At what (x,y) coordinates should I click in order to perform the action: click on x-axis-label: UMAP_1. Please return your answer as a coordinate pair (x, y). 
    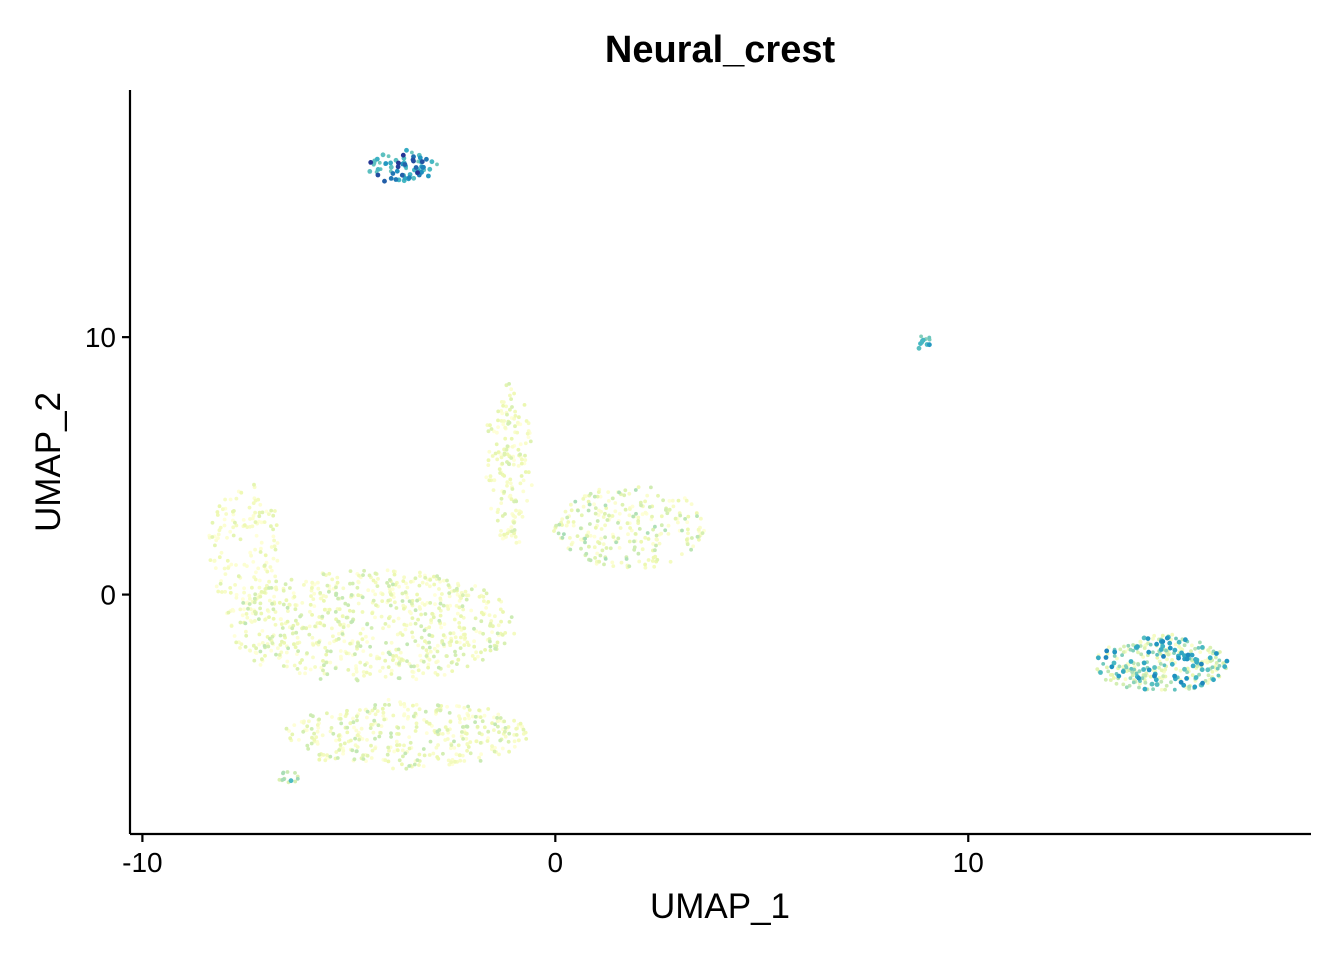
    Looking at the image, I should click on (720, 906).